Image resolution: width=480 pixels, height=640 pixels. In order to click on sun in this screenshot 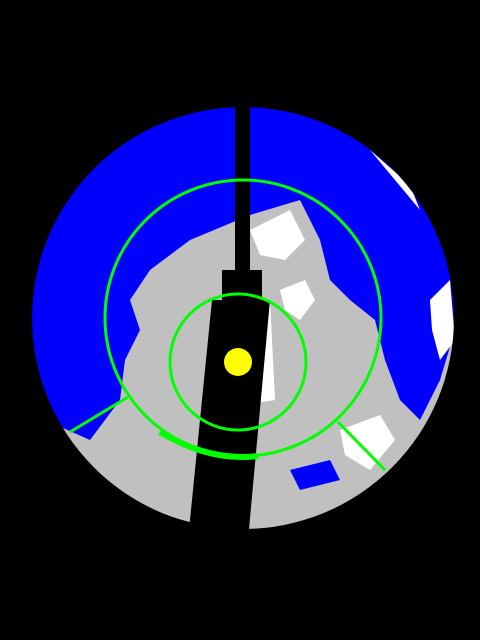, I will do `click(238, 362)`.